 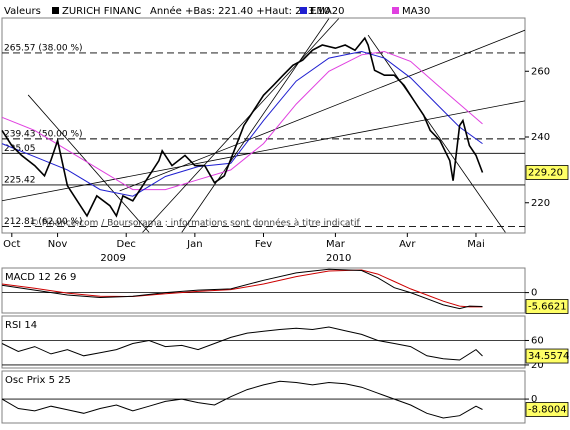 I want to click on y-tick-label: 240, so click(x=540, y=137).